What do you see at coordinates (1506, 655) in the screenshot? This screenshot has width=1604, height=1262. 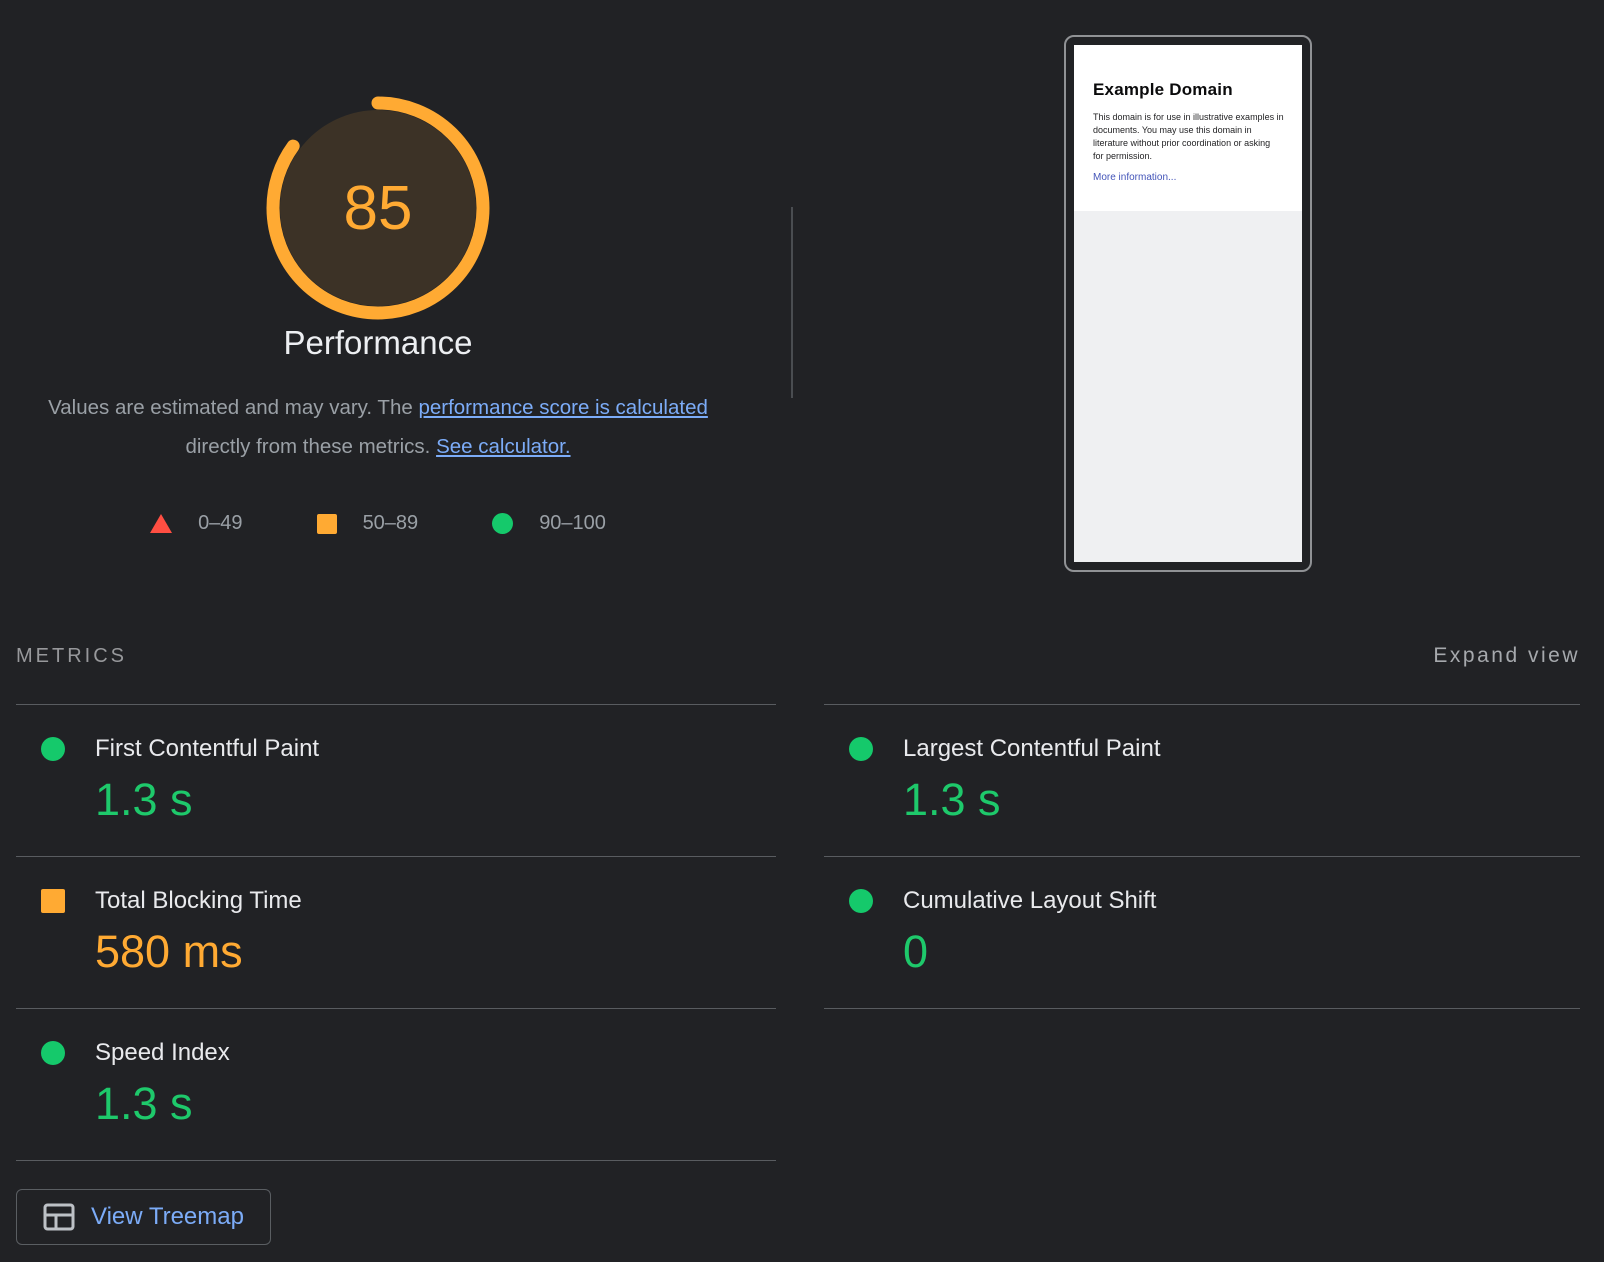 I see `expand-view-button: Expand view` at bounding box center [1506, 655].